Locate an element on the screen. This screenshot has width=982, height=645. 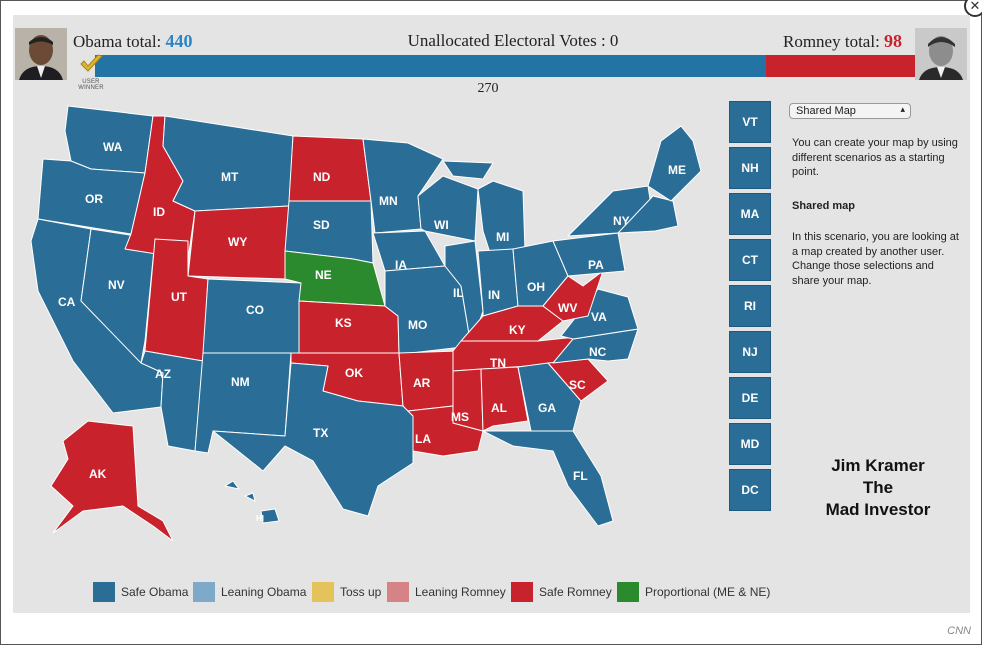
label-me: ME is located at coordinates (677, 170).